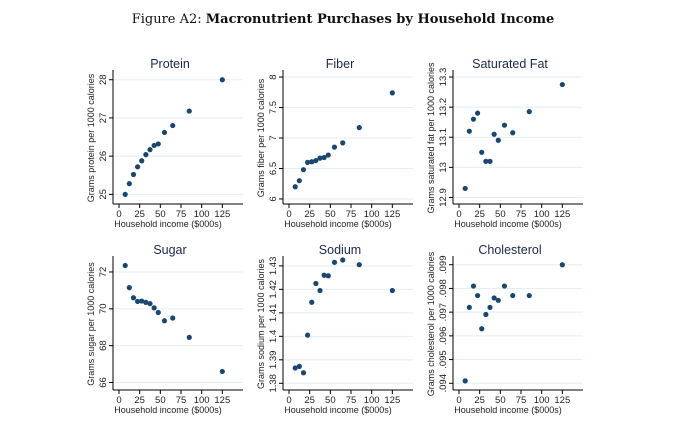 This screenshot has height=430, width=686. Describe the element at coordinates (392, 400) in the screenshot. I see `x-tick-label: 125` at that location.